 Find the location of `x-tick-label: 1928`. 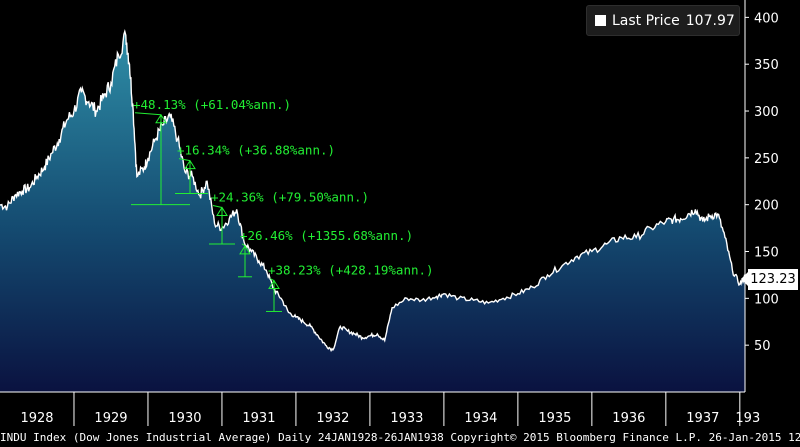

x-tick-label: 1928 is located at coordinates (36, 418).